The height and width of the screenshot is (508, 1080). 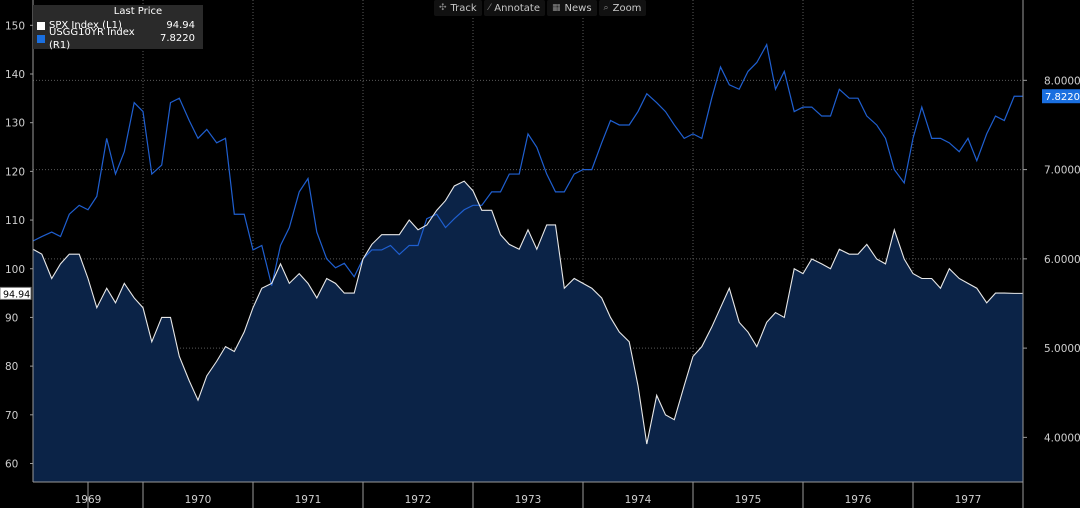 I want to click on spx-last-tag, so click(x=16, y=293).